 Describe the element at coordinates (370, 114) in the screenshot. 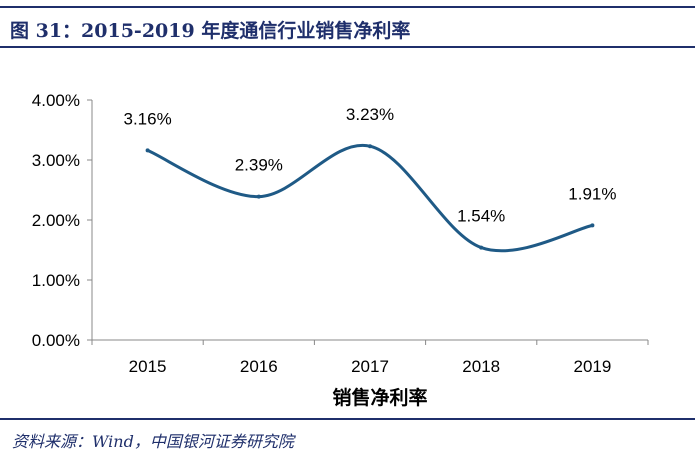

I see `data-label: 3.23%` at that location.